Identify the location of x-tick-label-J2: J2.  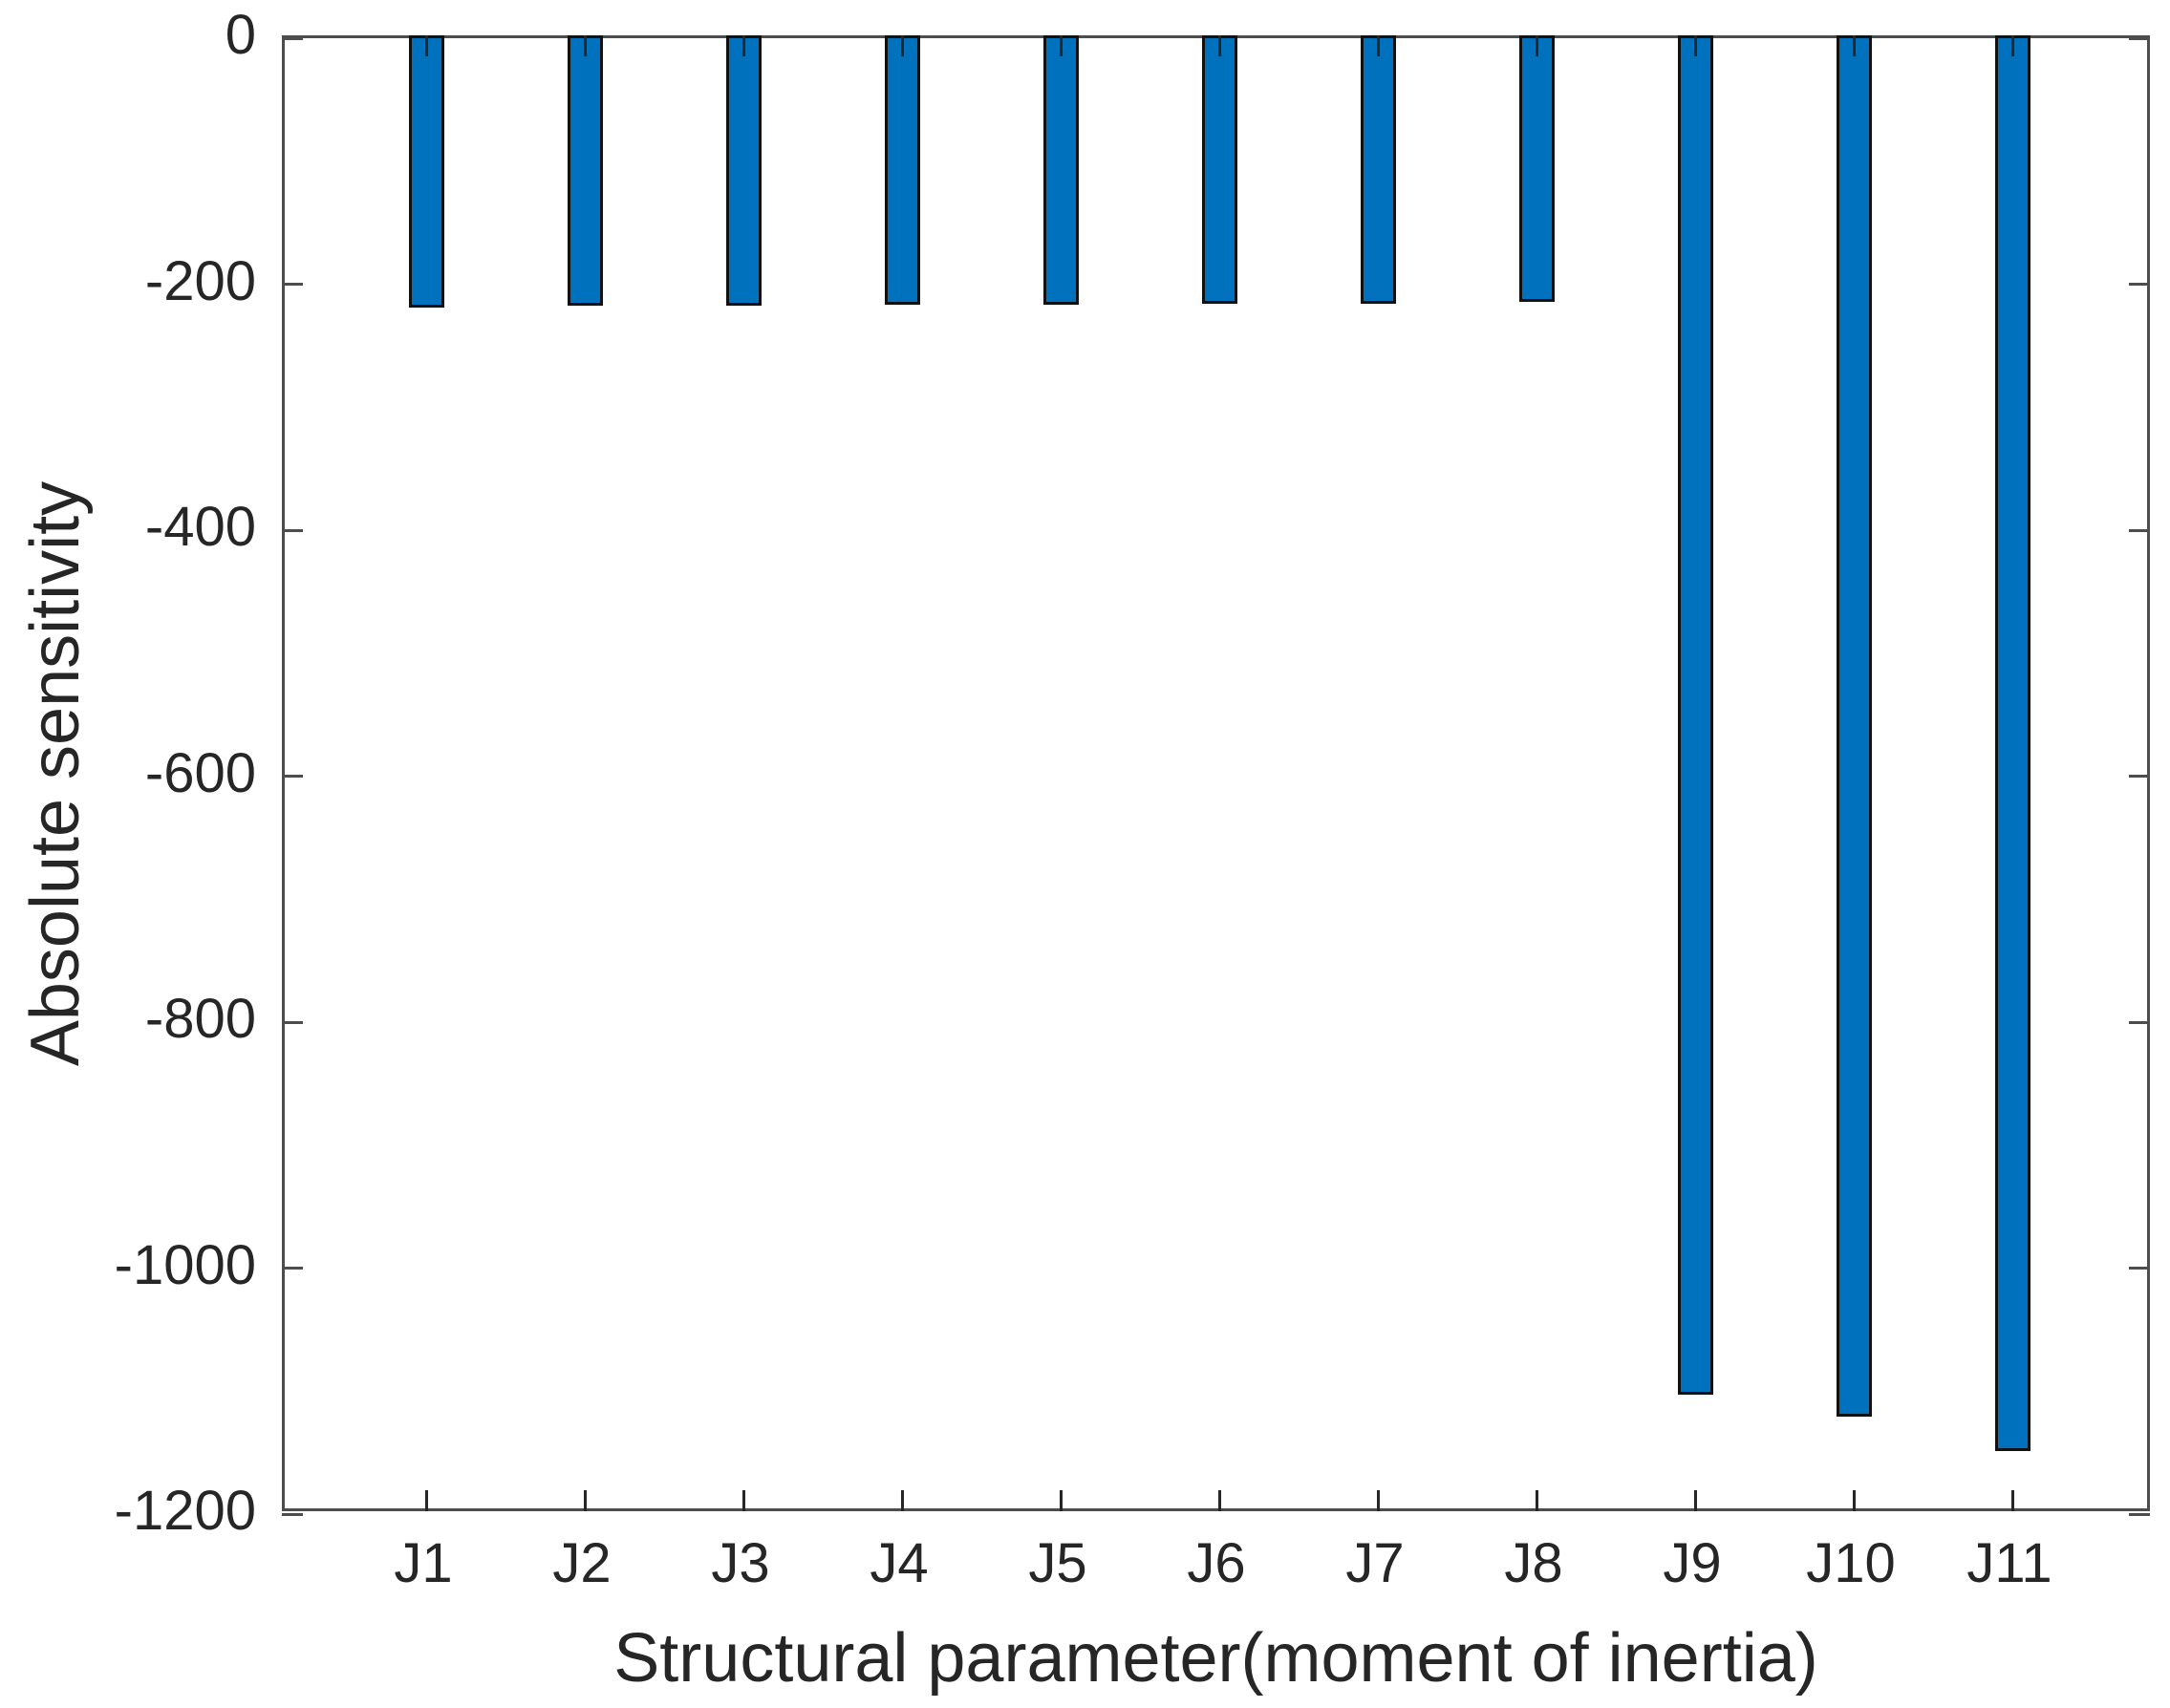
(582, 1563).